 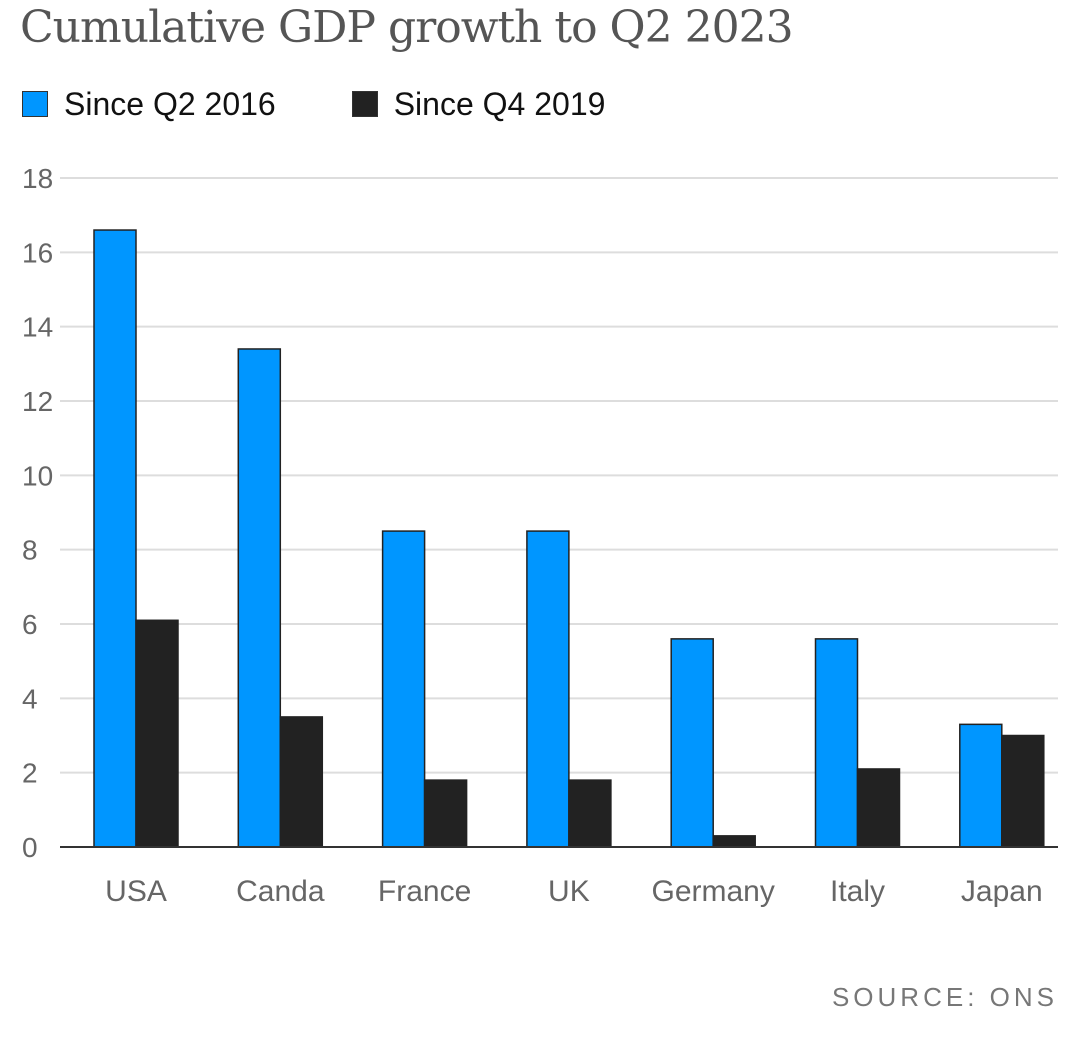 I want to click on legend-label-series-1: Since Q2 2016, so click(x=170, y=103).